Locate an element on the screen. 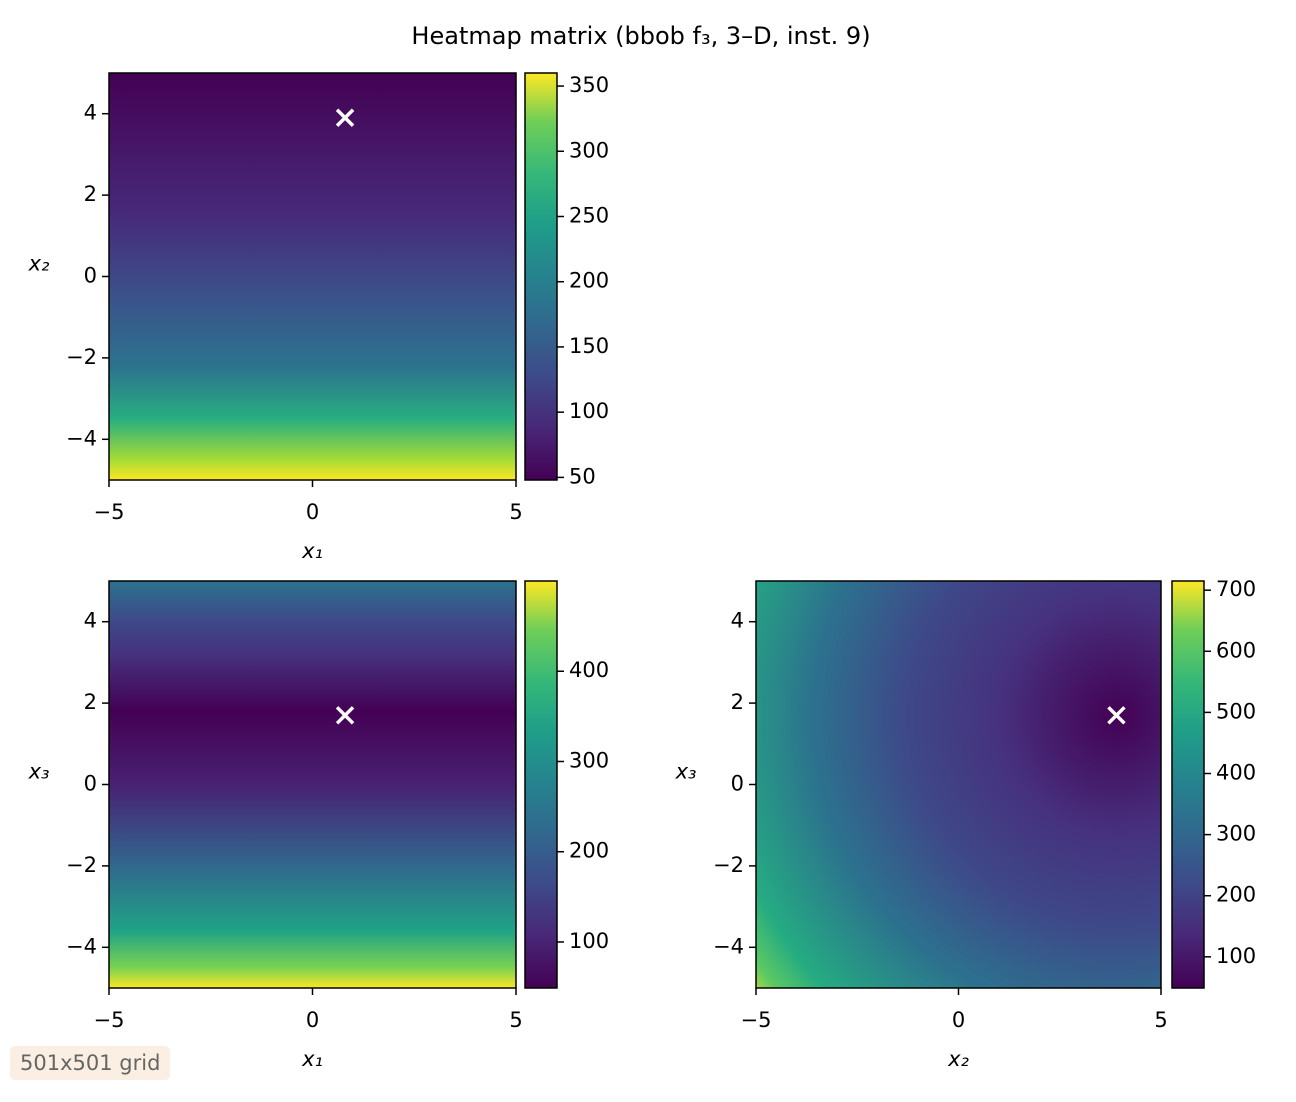  colorbar-tick-label: 600 is located at coordinates (1236, 650).